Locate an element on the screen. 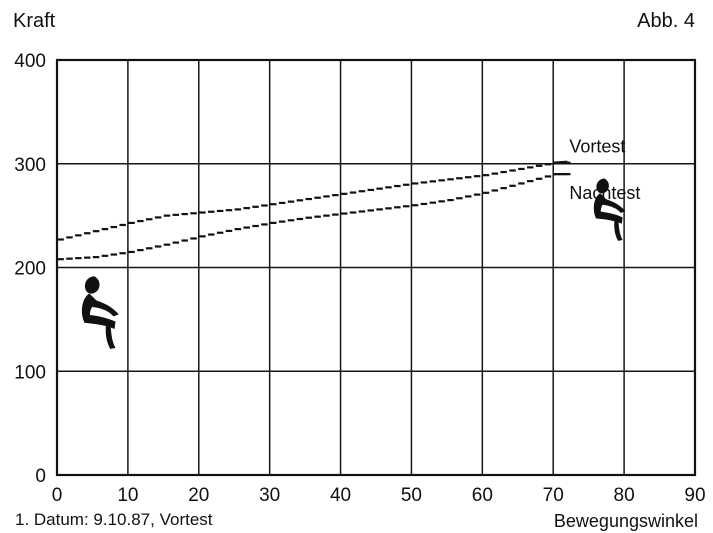 The height and width of the screenshot is (533, 713). x-tick-label-60: 60 is located at coordinates (482, 495).